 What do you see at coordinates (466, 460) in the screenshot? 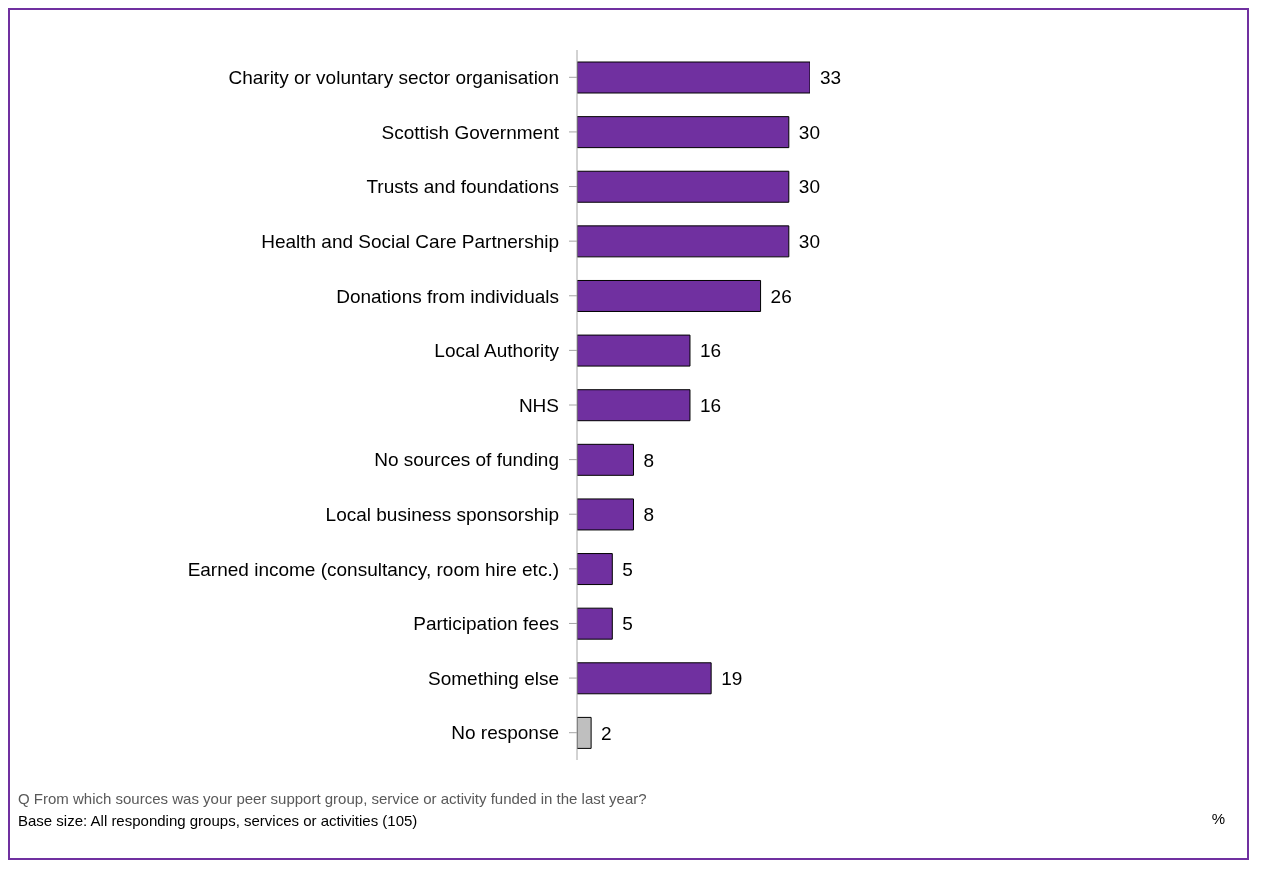
I see `y-tick-label: No sources of funding` at bounding box center [466, 460].